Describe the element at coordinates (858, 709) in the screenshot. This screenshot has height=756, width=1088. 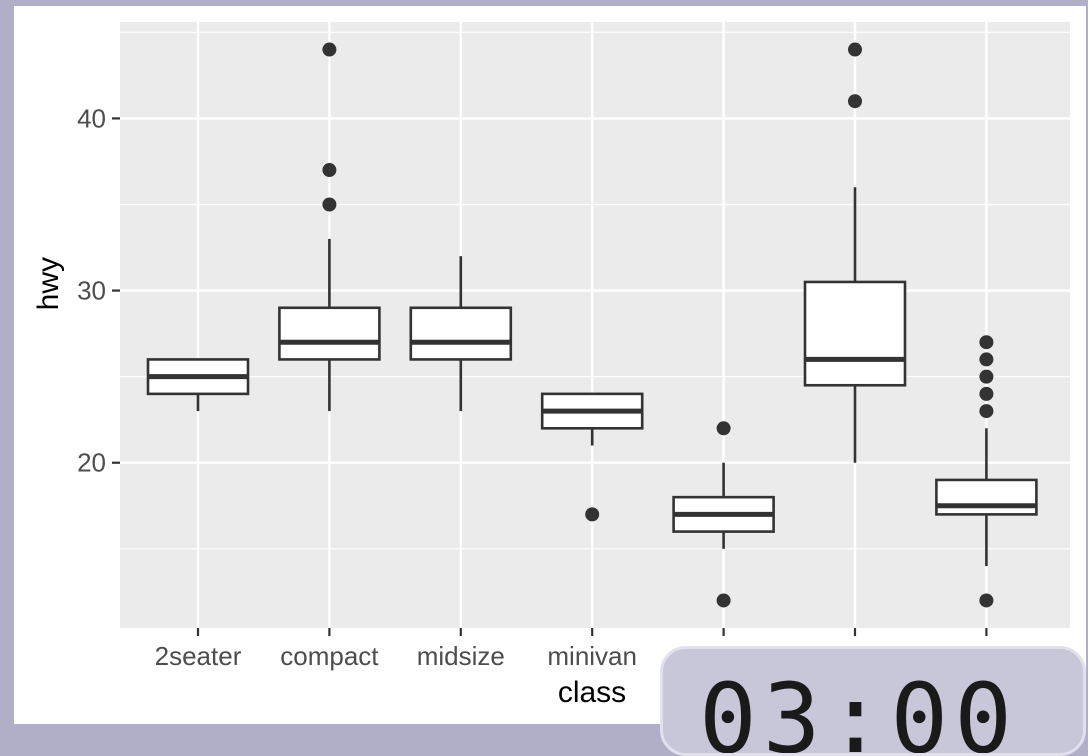
I see `timer-text: 03:00` at that location.